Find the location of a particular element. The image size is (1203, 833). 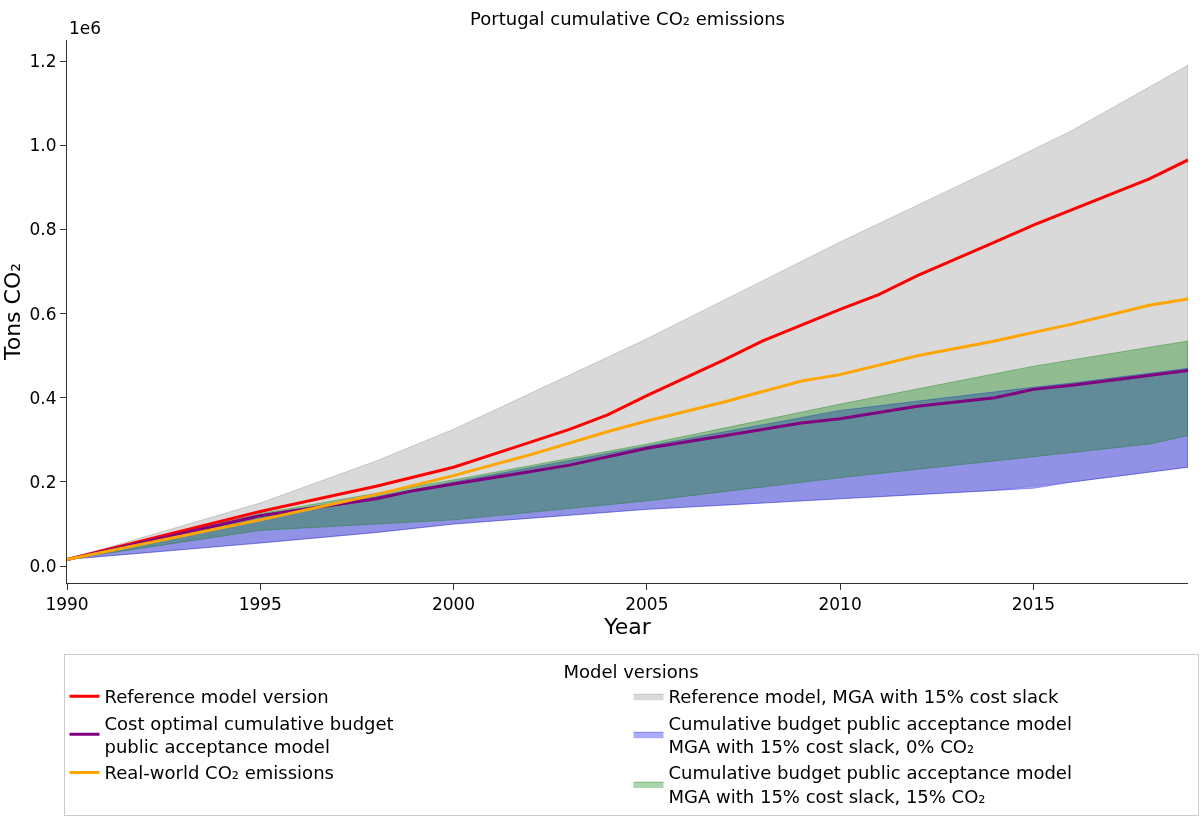

legend-label: Real-world CO₂ emissions is located at coordinates (219, 773).